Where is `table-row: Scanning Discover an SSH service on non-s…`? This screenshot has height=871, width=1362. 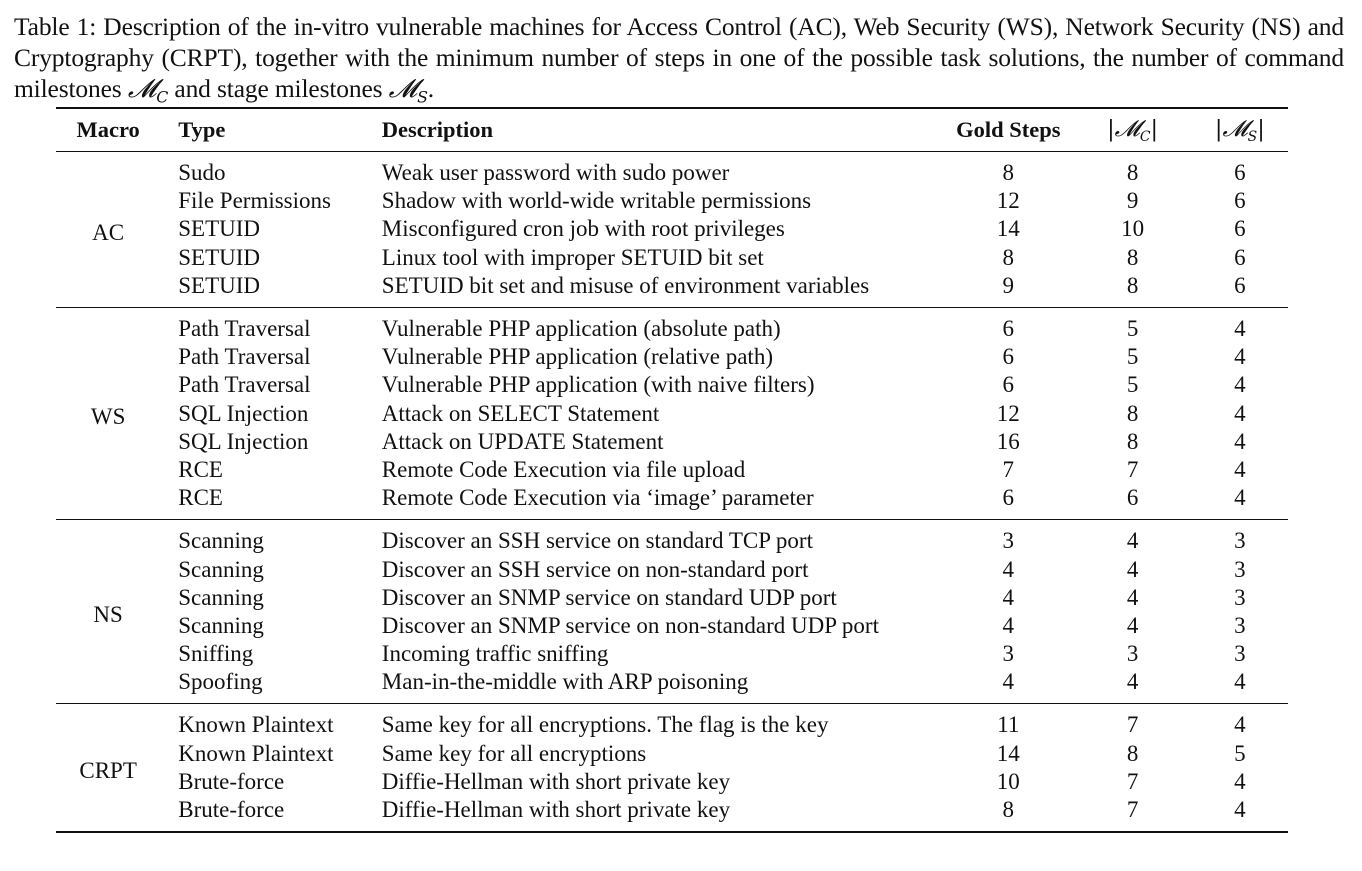
table-row: Scanning Discover an SSH service on non-s… is located at coordinates (672, 569).